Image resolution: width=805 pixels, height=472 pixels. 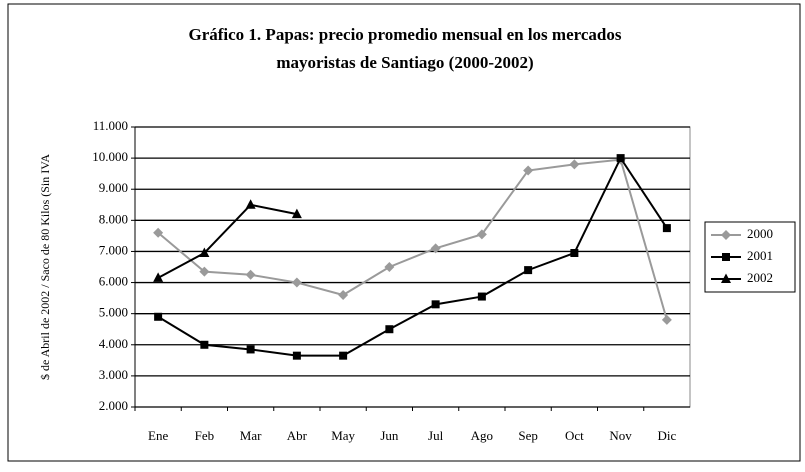 I want to click on y-tick-label: 11.000, so click(x=110, y=125).